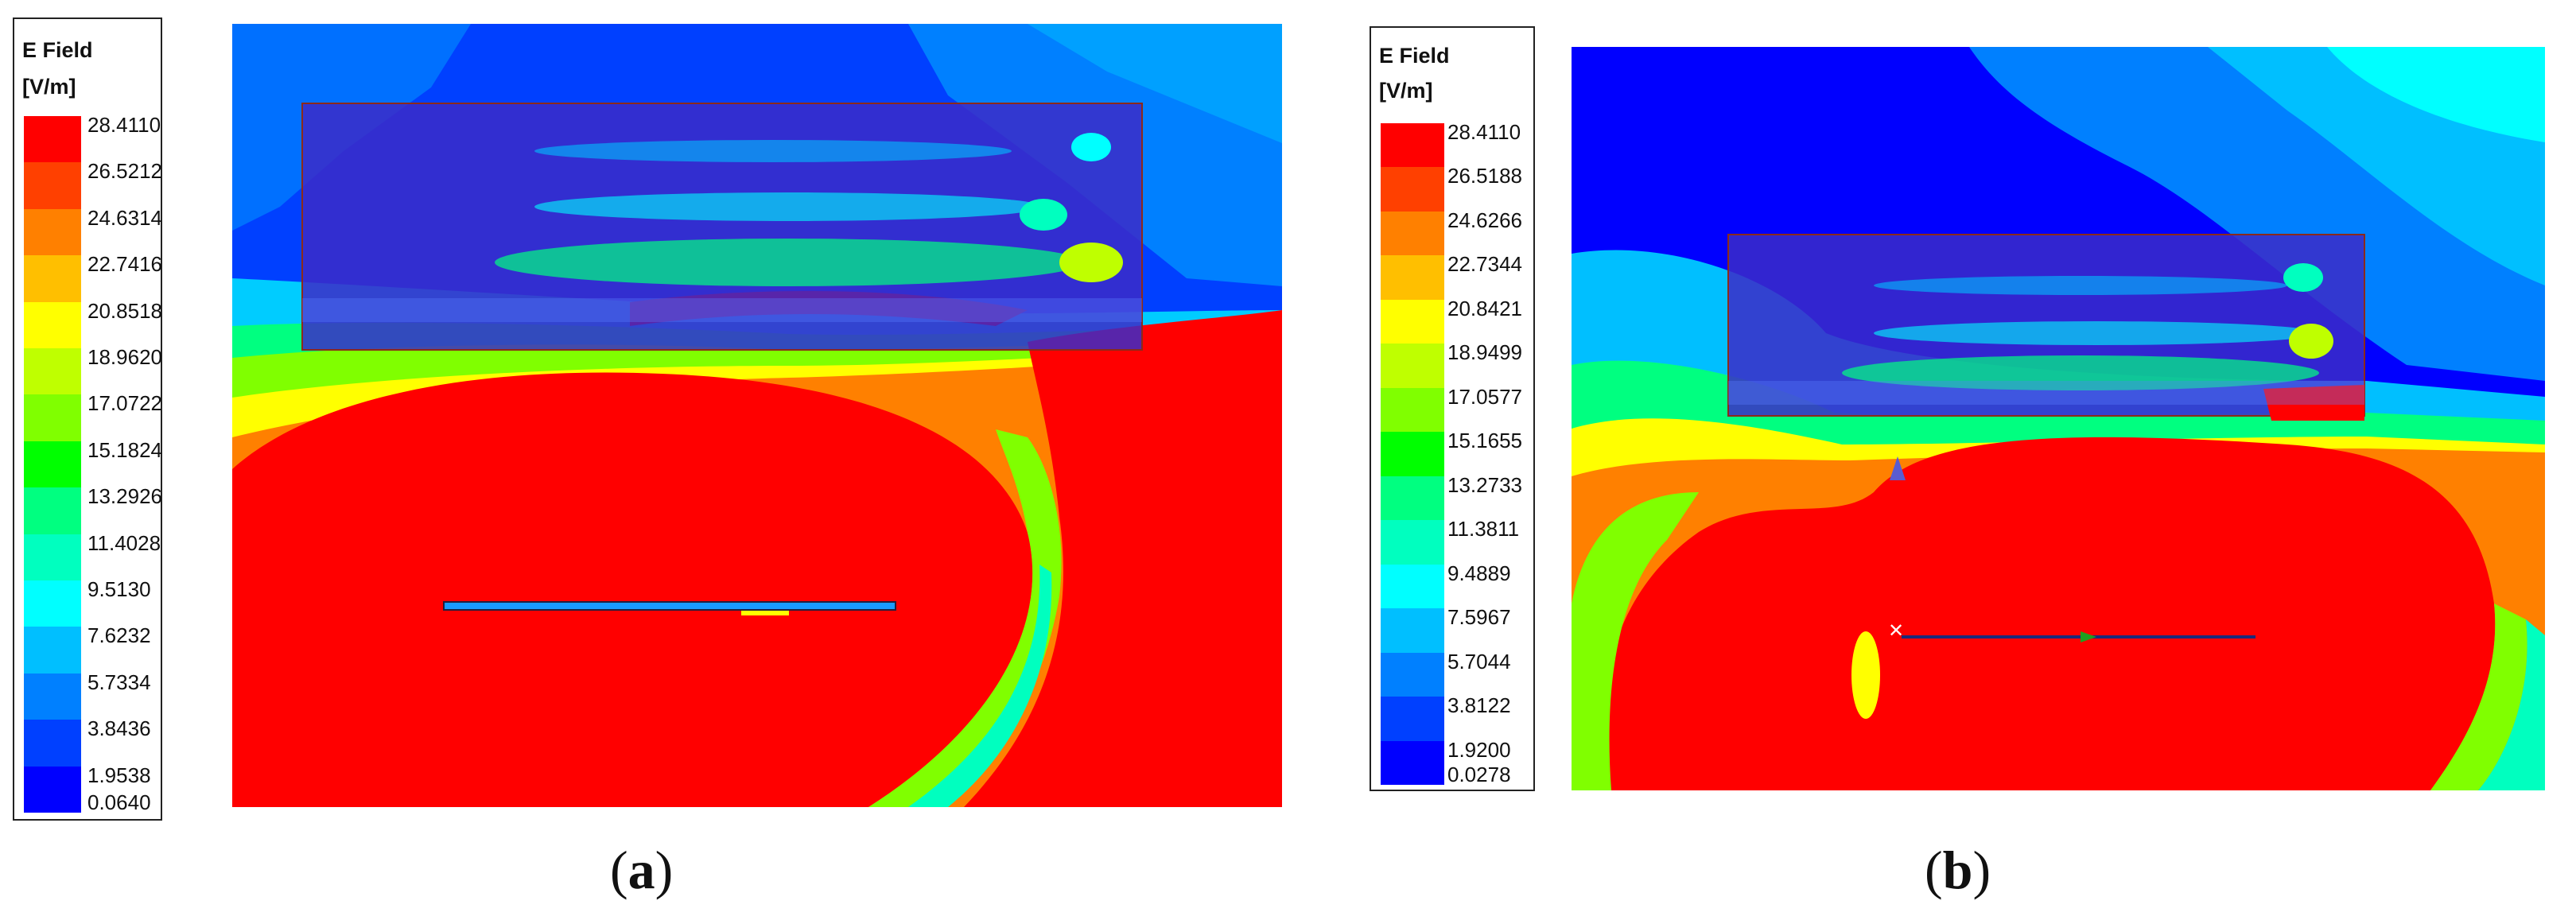 This screenshot has height=920, width=2576. What do you see at coordinates (1484, 485) in the screenshot?
I see `legend-value-label: 13.2733` at bounding box center [1484, 485].